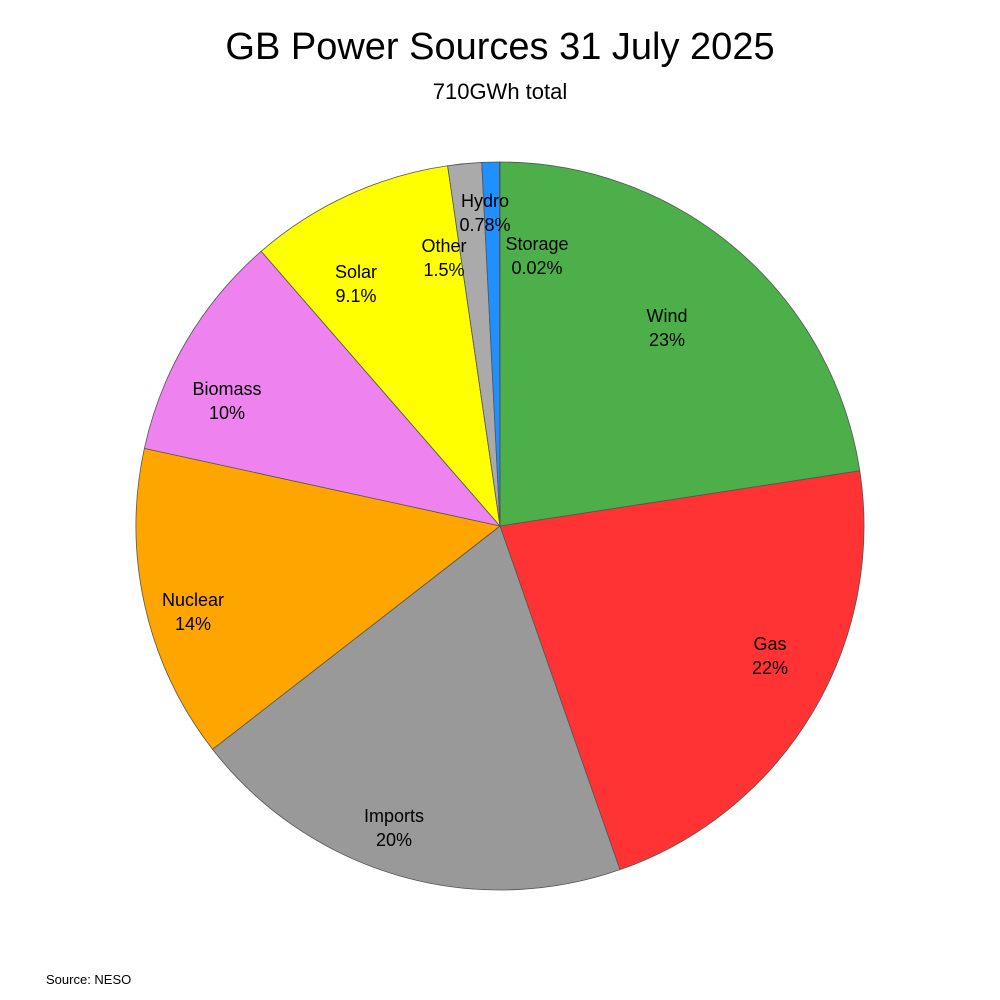 The height and width of the screenshot is (1000, 1000). Describe the element at coordinates (536, 268) in the screenshot. I see `slice-percent-storage: 0.02%` at that location.